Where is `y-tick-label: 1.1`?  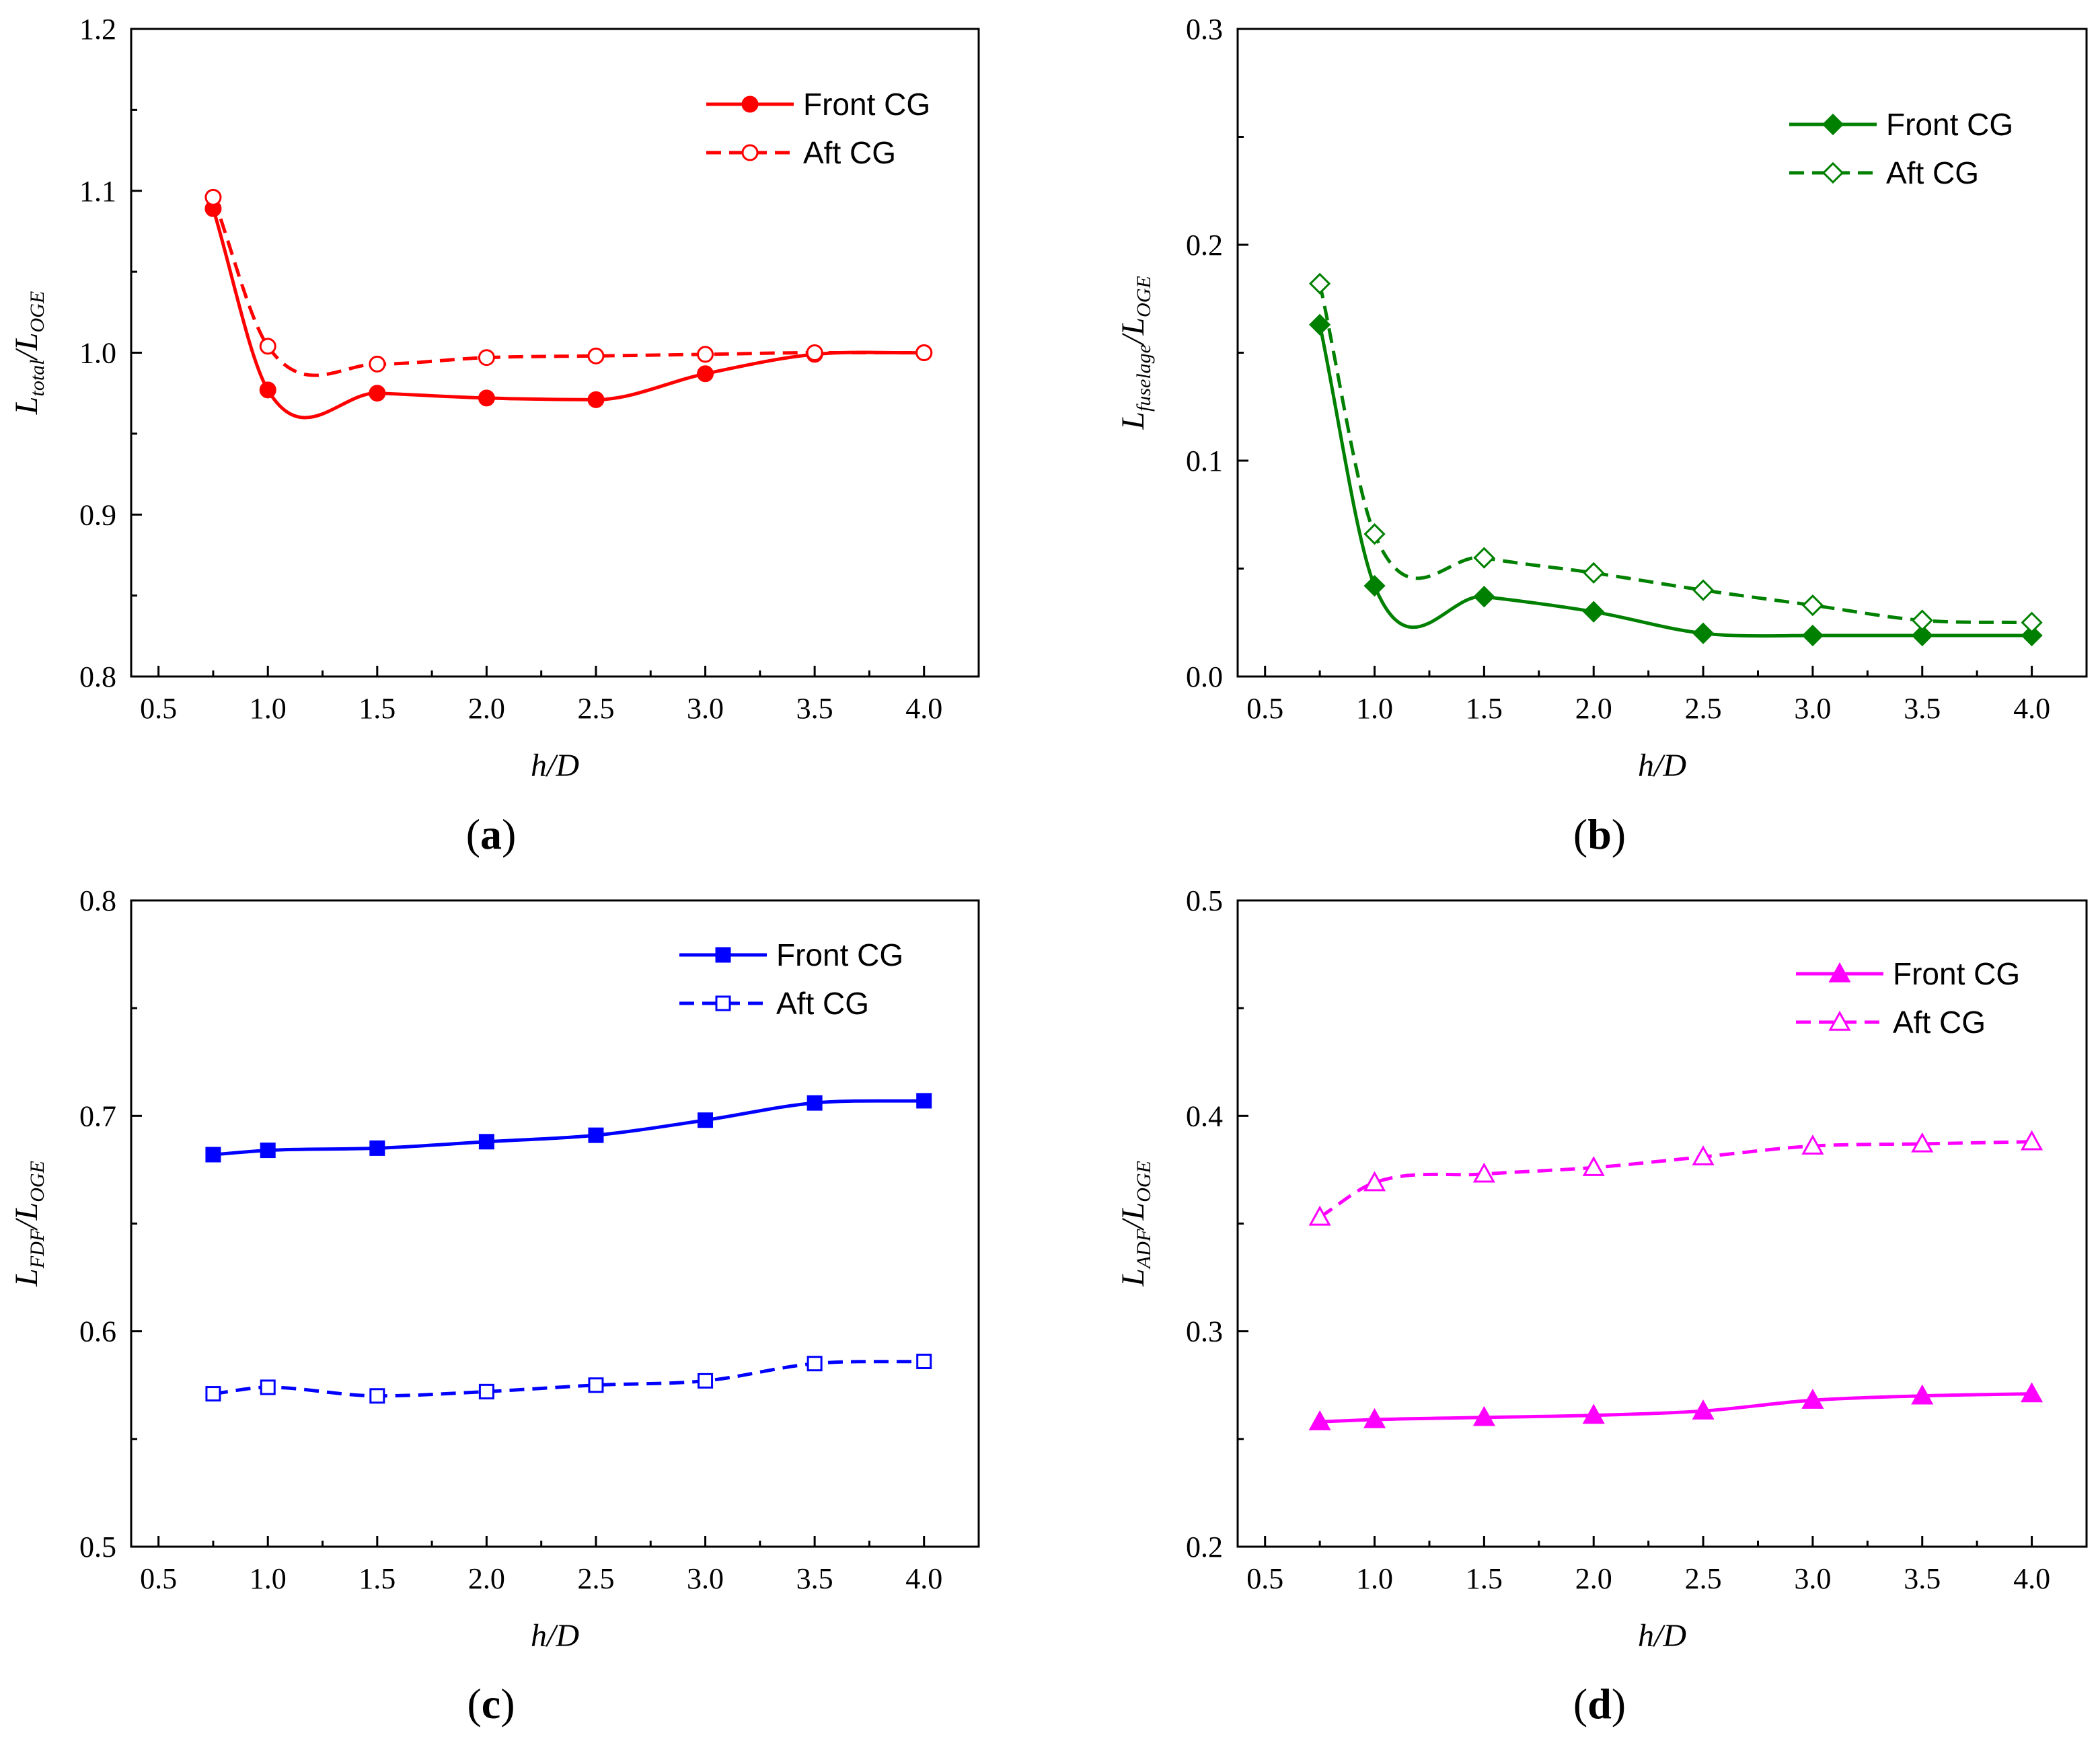 y-tick-label: 1.1 is located at coordinates (97, 191).